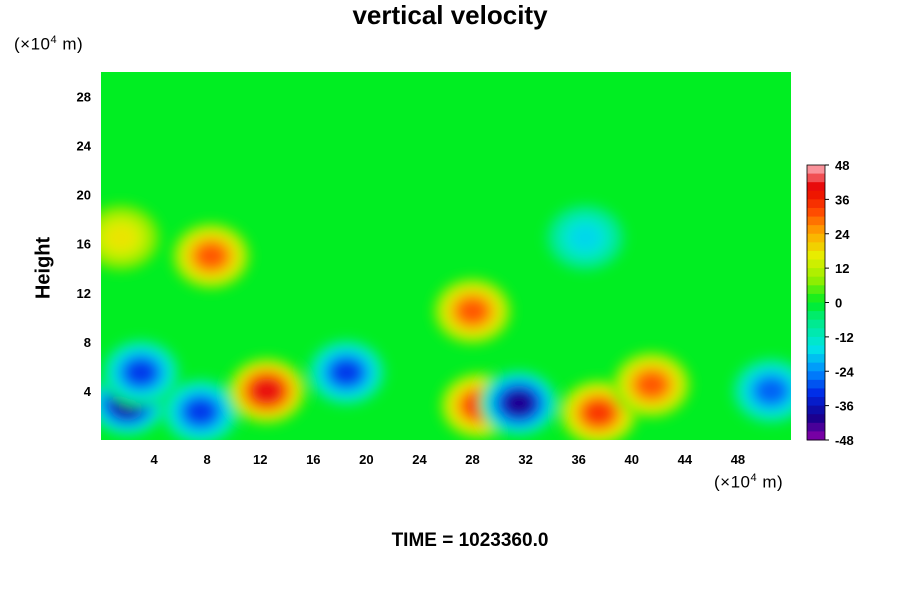 The height and width of the screenshot is (600, 900). Describe the element at coordinates (88, 391) in the screenshot. I see `y-tick-label: 4` at that location.